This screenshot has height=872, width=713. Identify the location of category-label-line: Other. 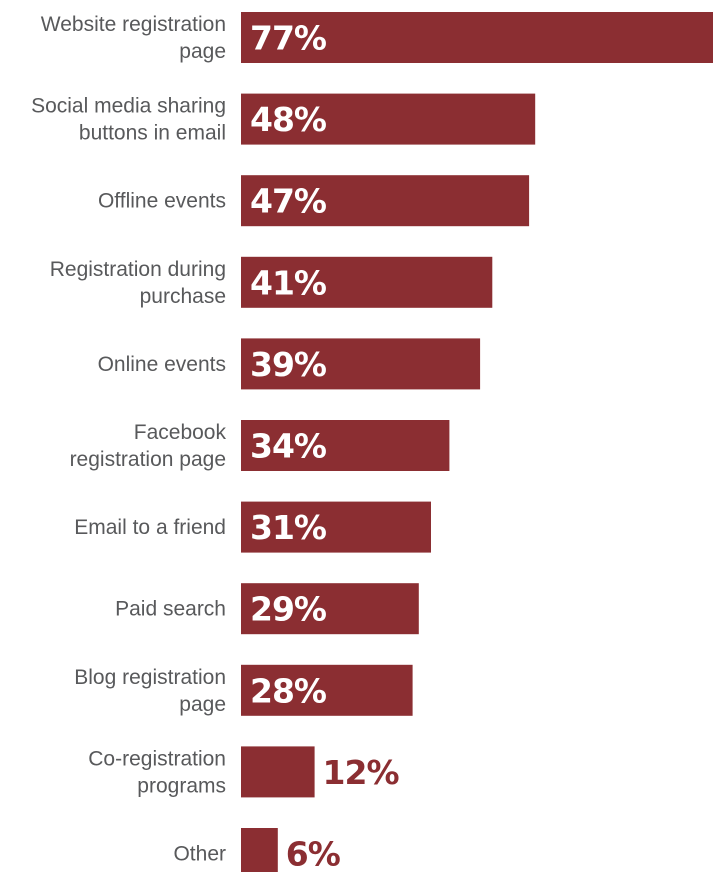
(199, 854).